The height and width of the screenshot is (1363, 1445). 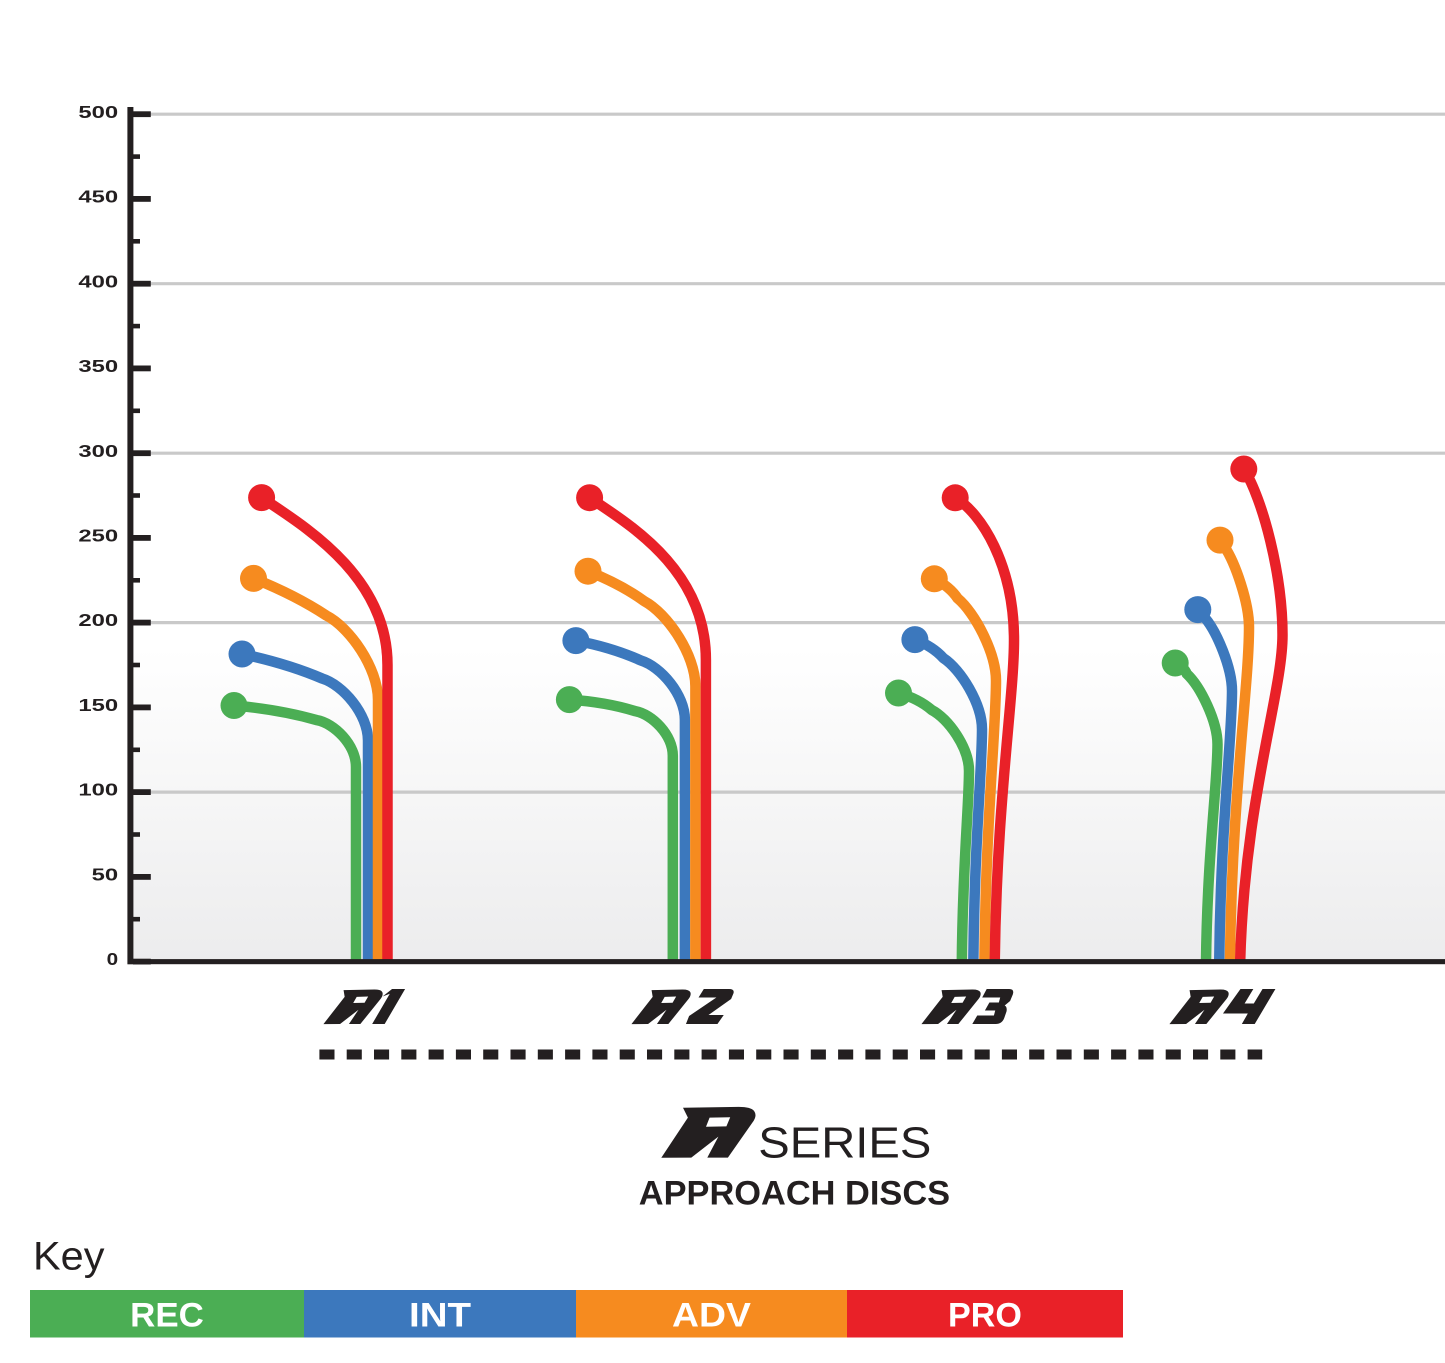 I want to click on svg-text: 300, so click(x=98, y=451).